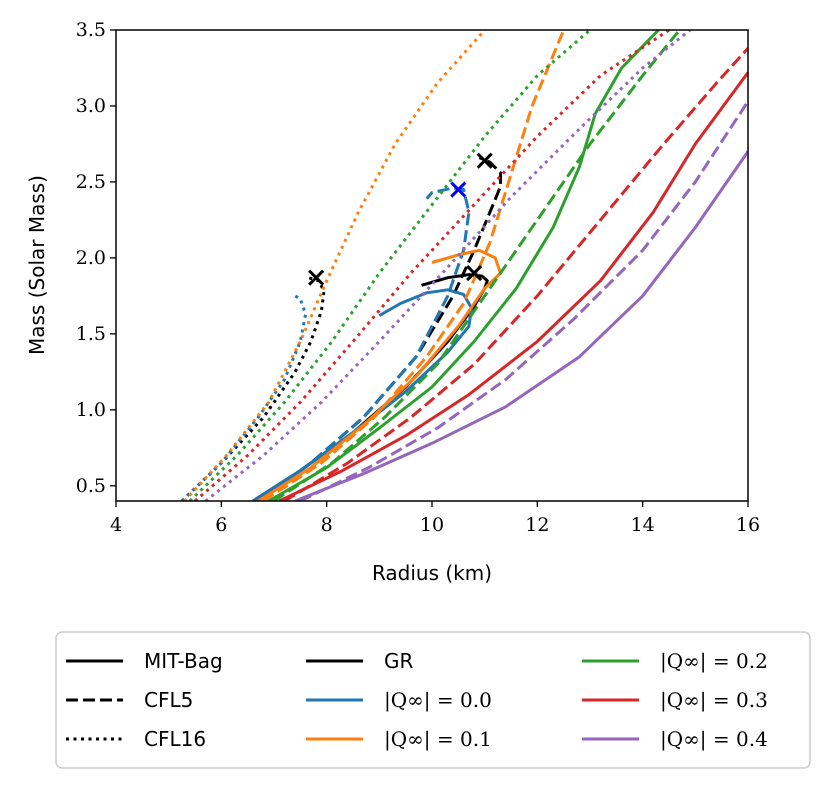  I want to click on y-axis-label: Mass (Solar Mass), so click(37, 265).